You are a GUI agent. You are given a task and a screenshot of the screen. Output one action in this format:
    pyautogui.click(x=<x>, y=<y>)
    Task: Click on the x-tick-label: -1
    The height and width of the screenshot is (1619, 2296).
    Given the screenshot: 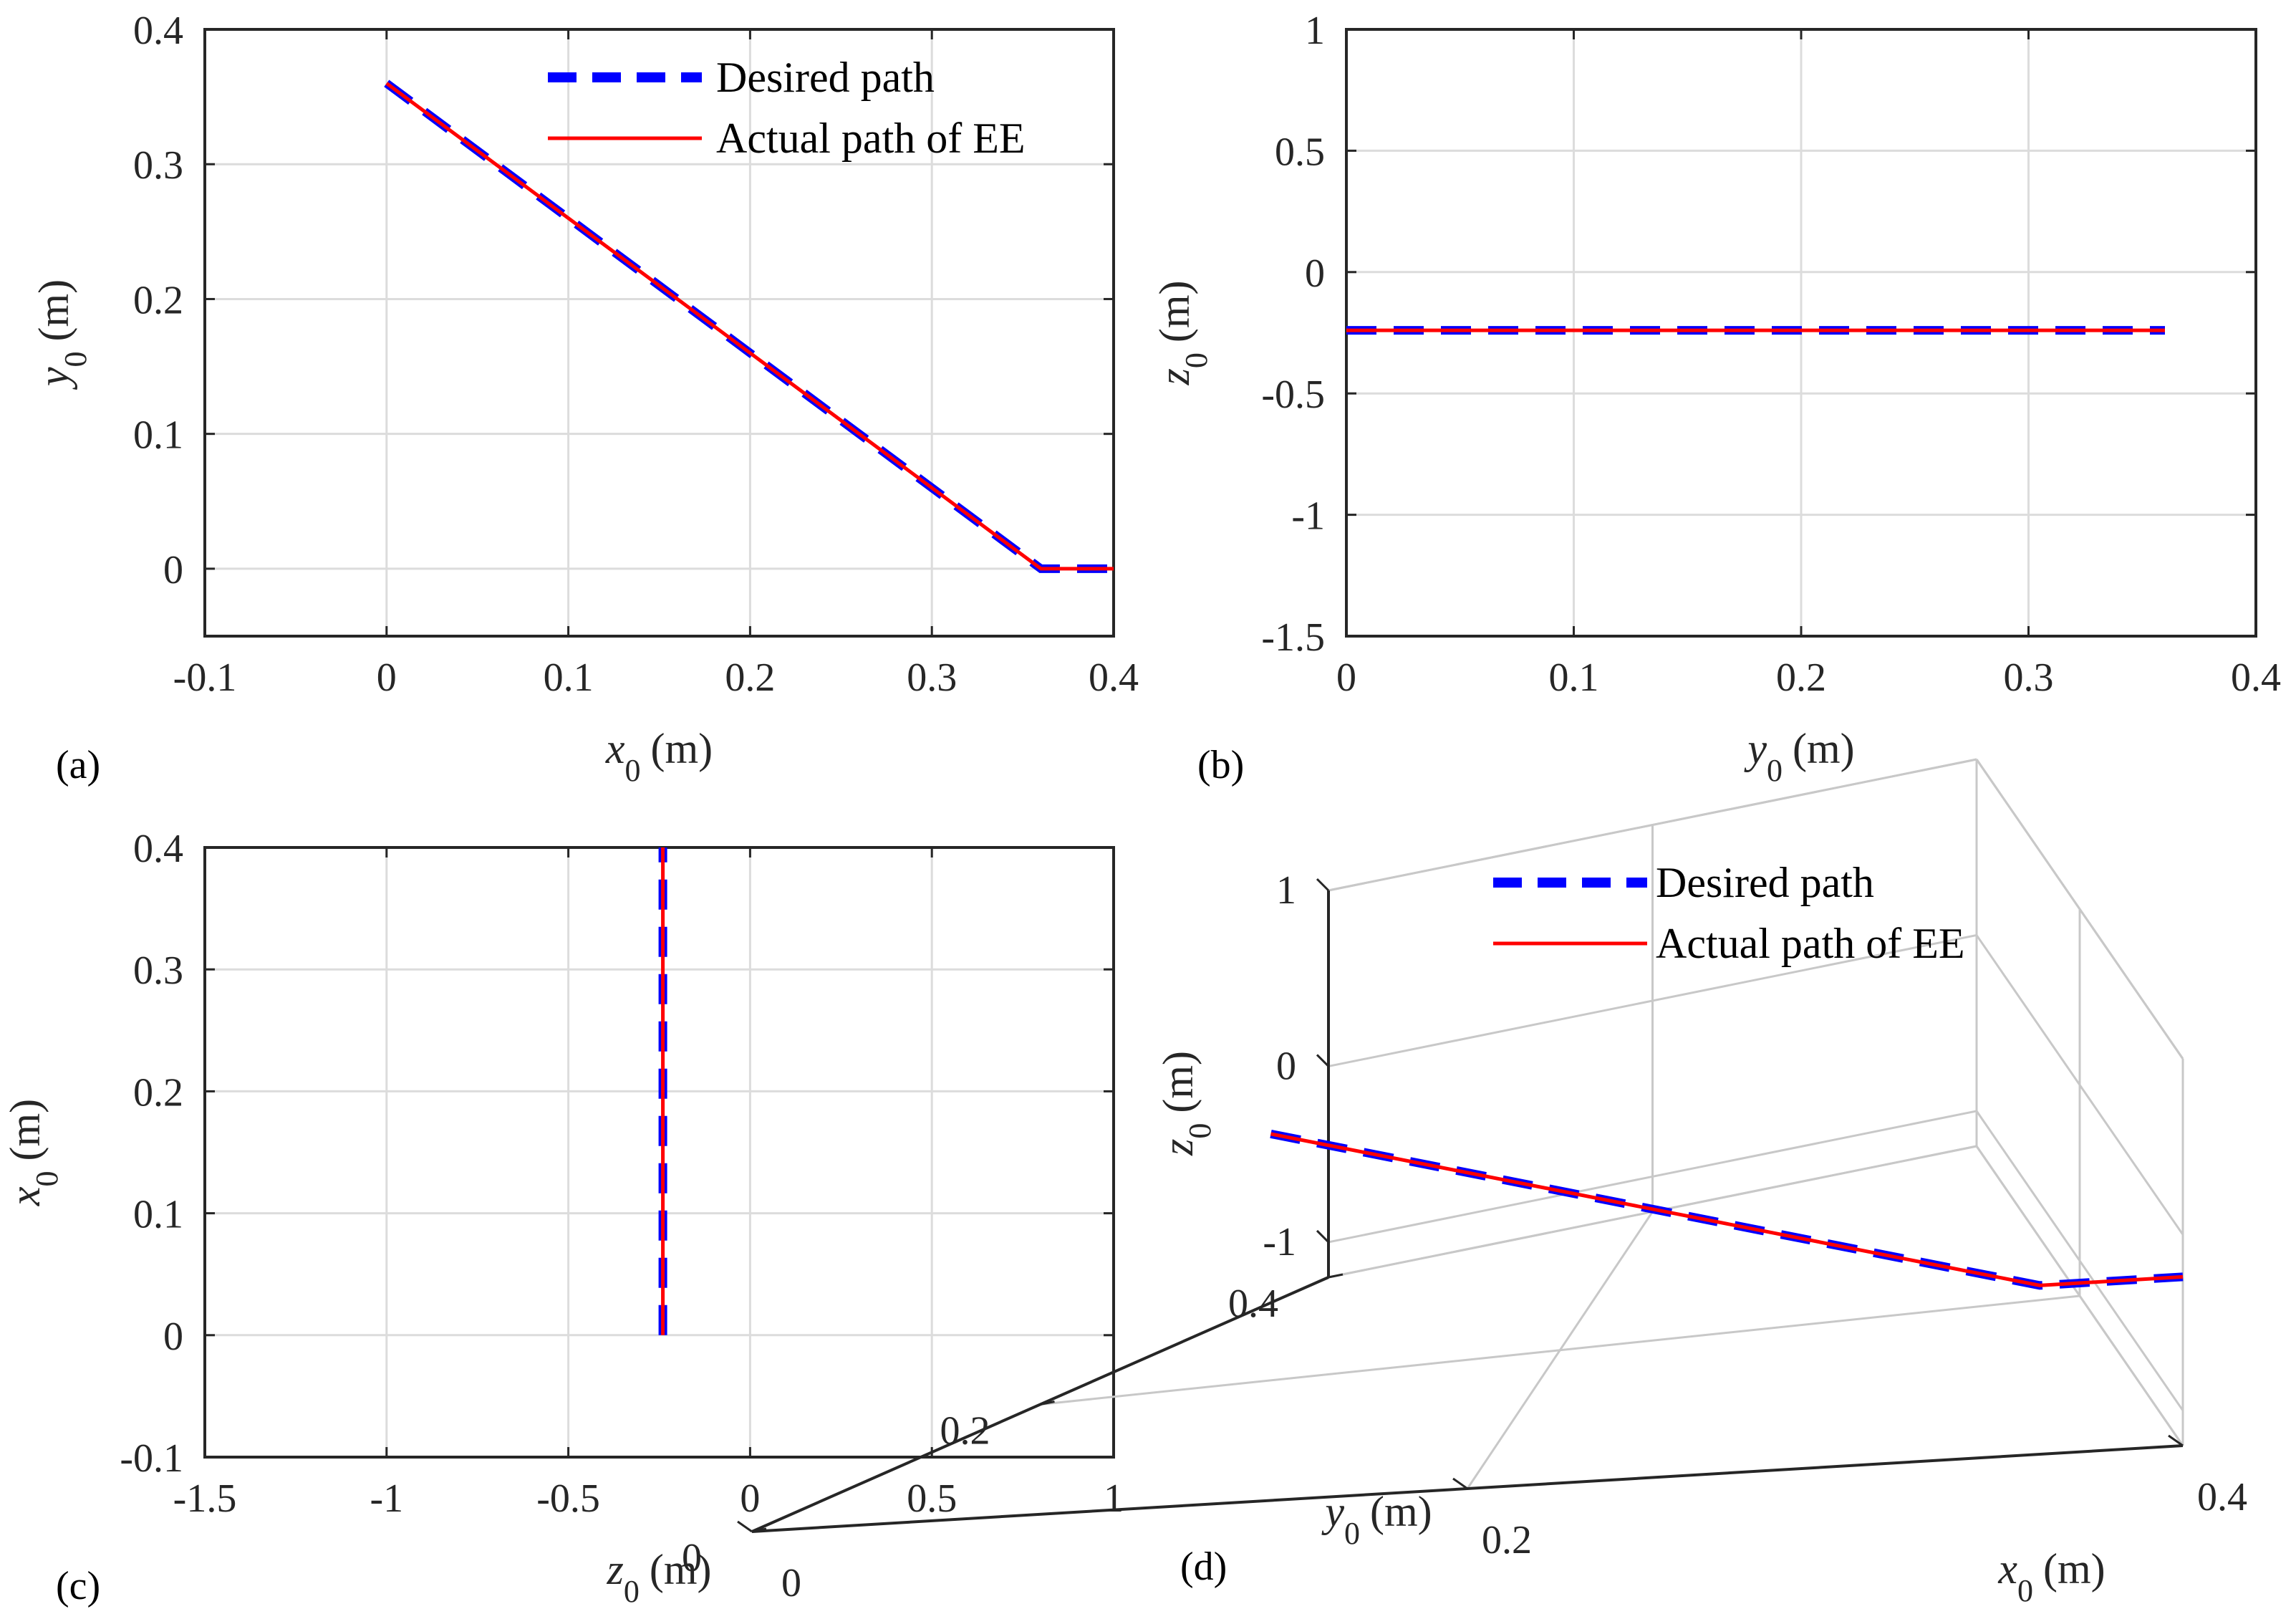 What is the action you would take?
    pyautogui.click(x=386, y=1498)
    